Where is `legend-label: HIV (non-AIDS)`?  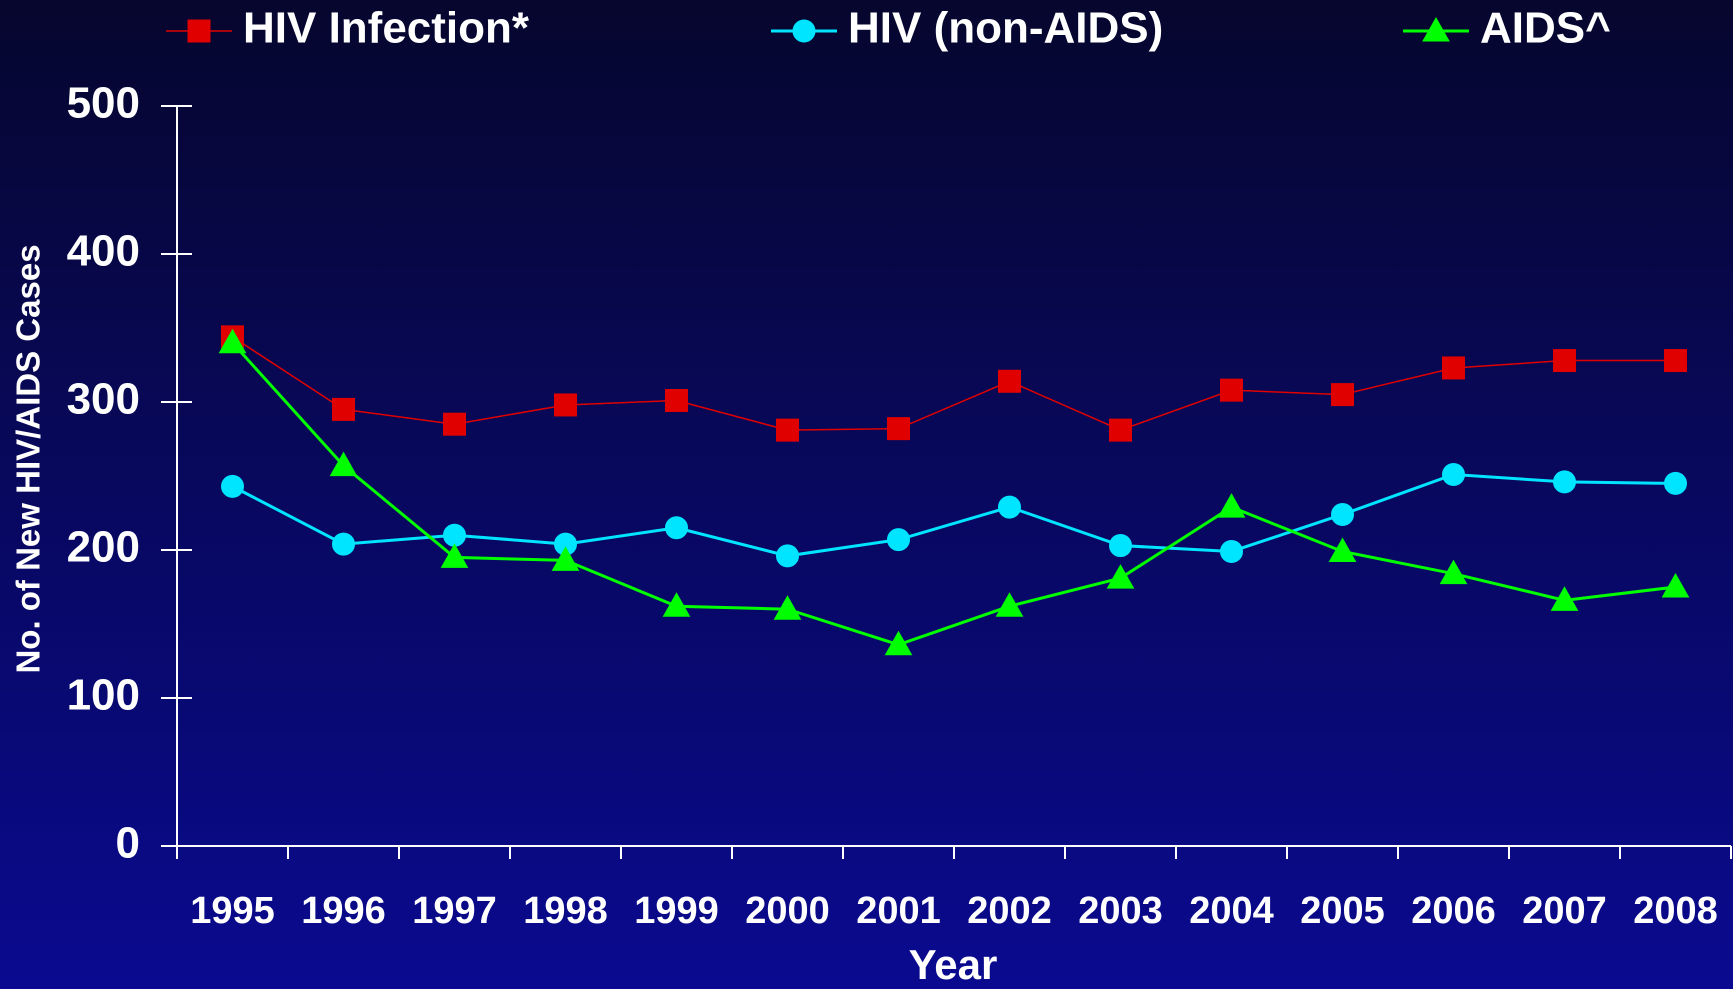
legend-label: HIV (non-AIDS) is located at coordinates (1005, 28).